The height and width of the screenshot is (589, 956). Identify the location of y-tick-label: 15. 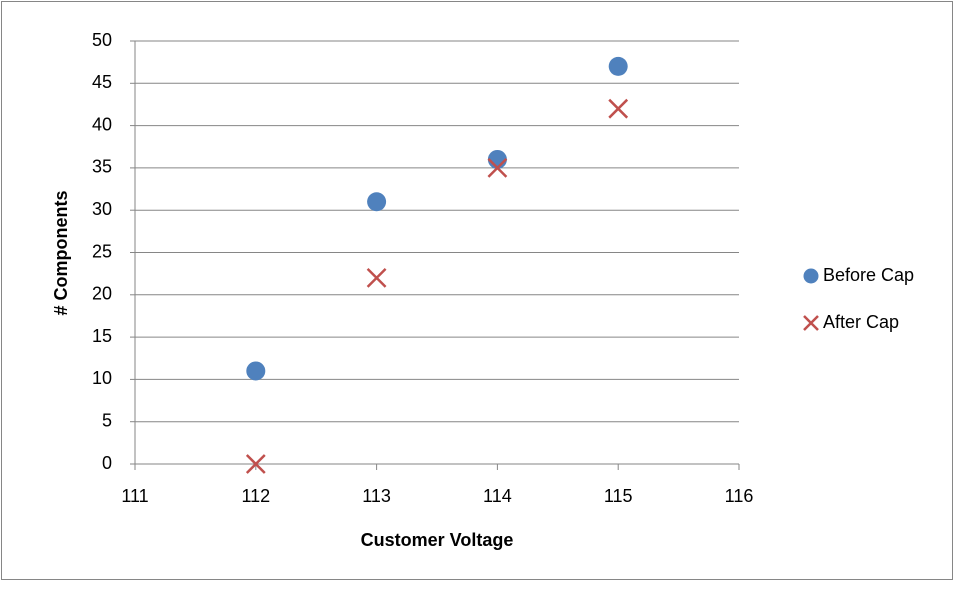
(102, 336).